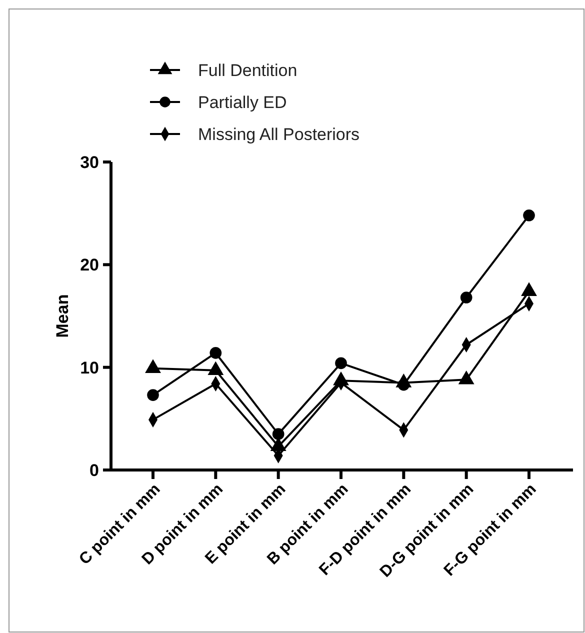 The width and height of the screenshot is (585, 633). I want to click on legend-label: Missing All Posteriors, so click(279, 134).